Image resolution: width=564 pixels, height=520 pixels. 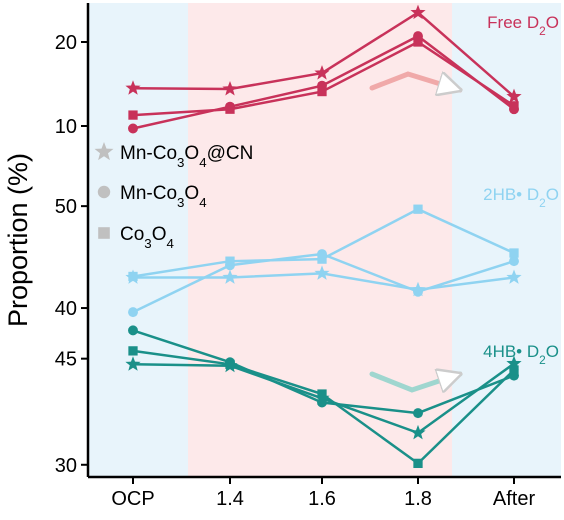 What do you see at coordinates (230, 153) in the screenshot?
I see `legend-text: @CN` at bounding box center [230, 153].